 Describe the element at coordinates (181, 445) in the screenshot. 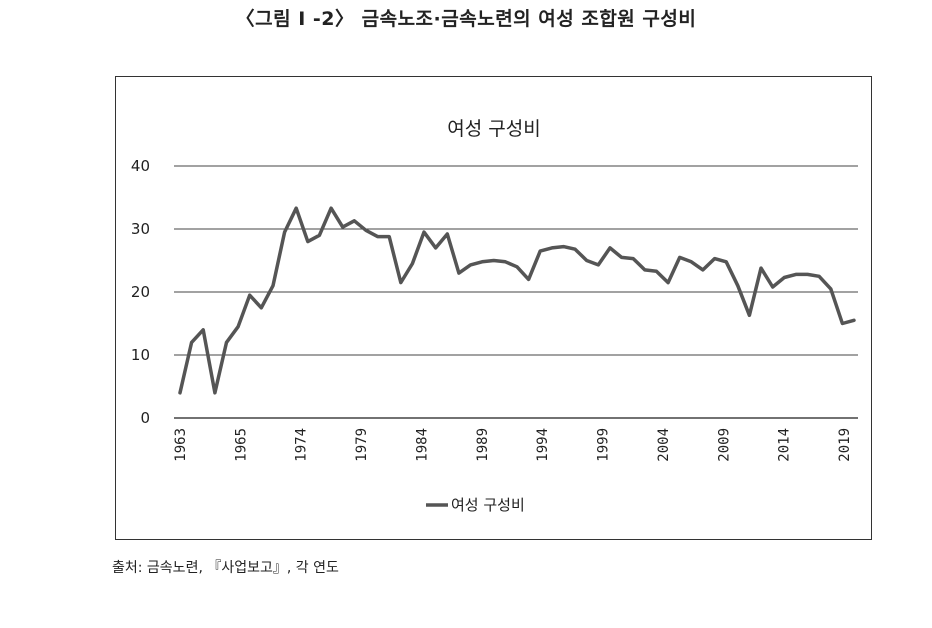

I see `x-tick-label: 1963` at that location.